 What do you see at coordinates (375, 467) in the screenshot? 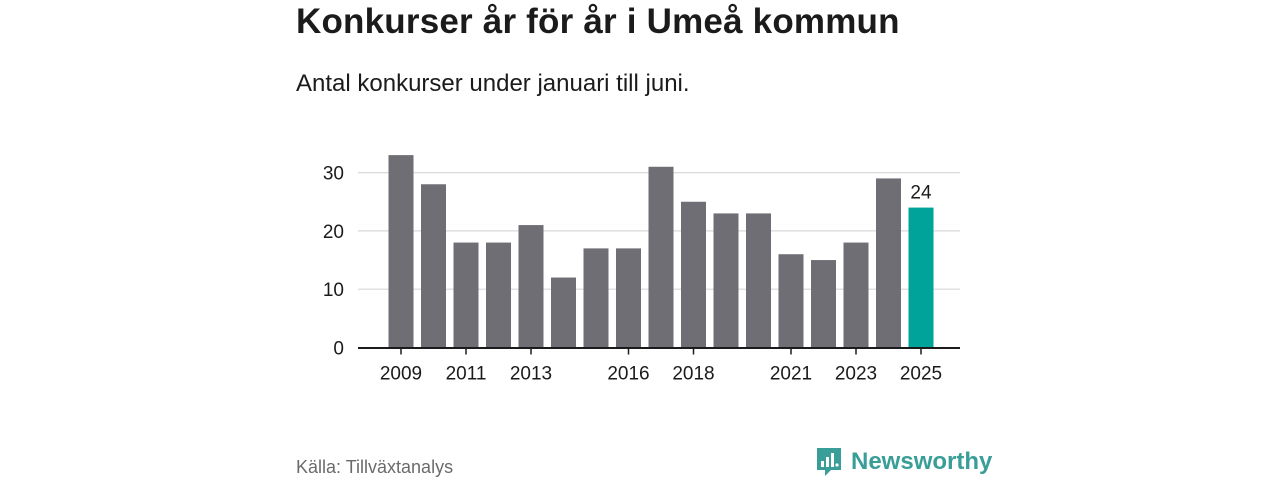
I see `source-note: Källa: Tillväxtanalys` at bounding box center [375, 467].